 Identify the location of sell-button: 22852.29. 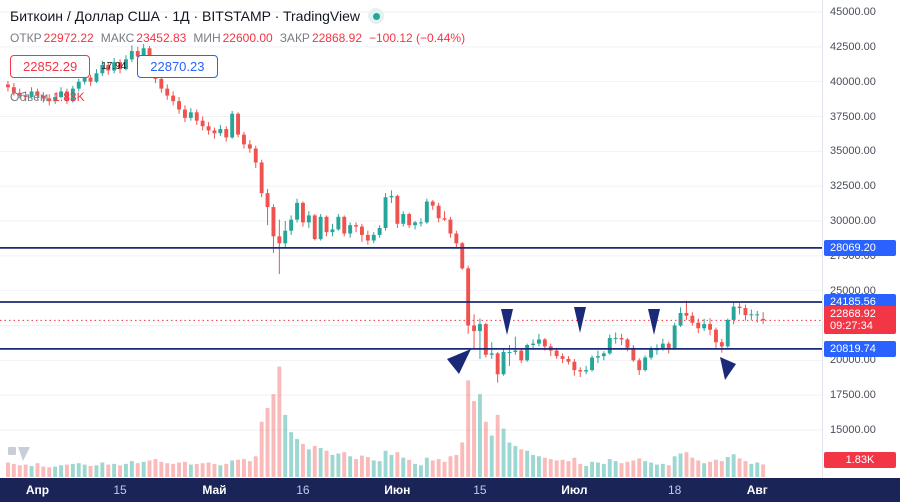
(50, 66).